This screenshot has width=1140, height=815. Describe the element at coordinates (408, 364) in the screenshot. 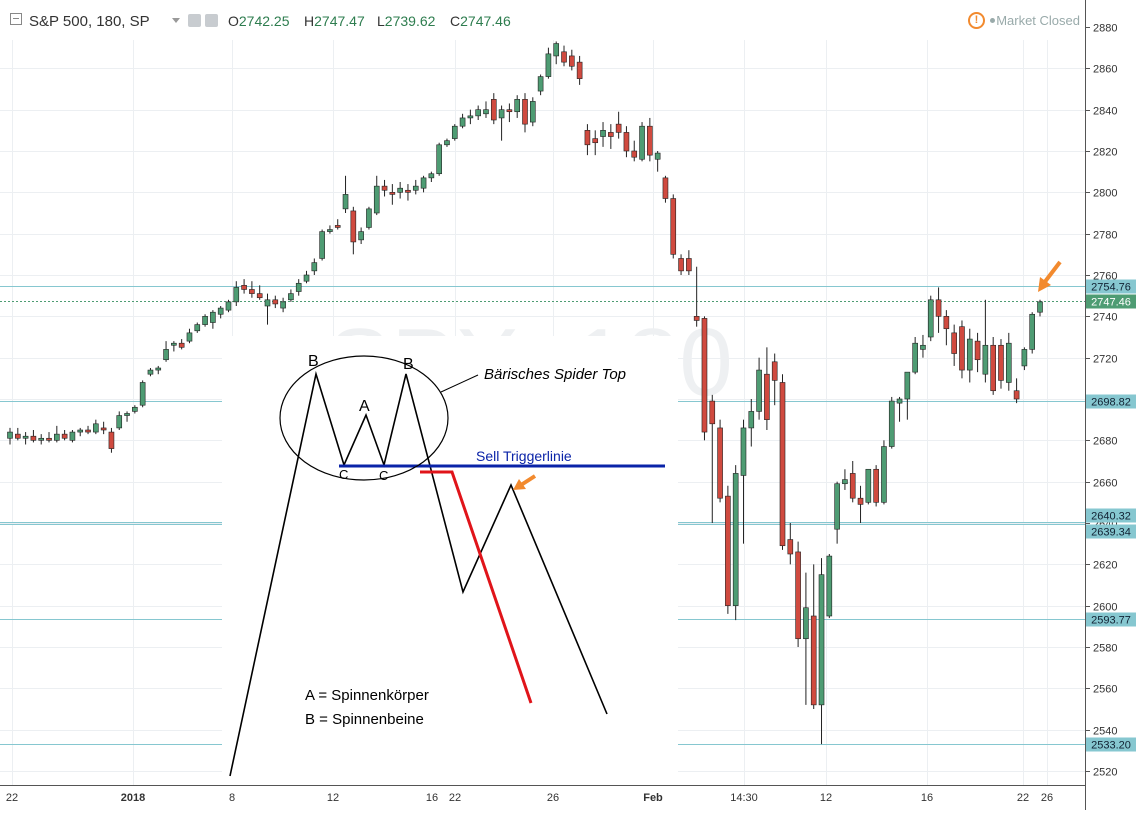

I see `label-b2: B` at that location.